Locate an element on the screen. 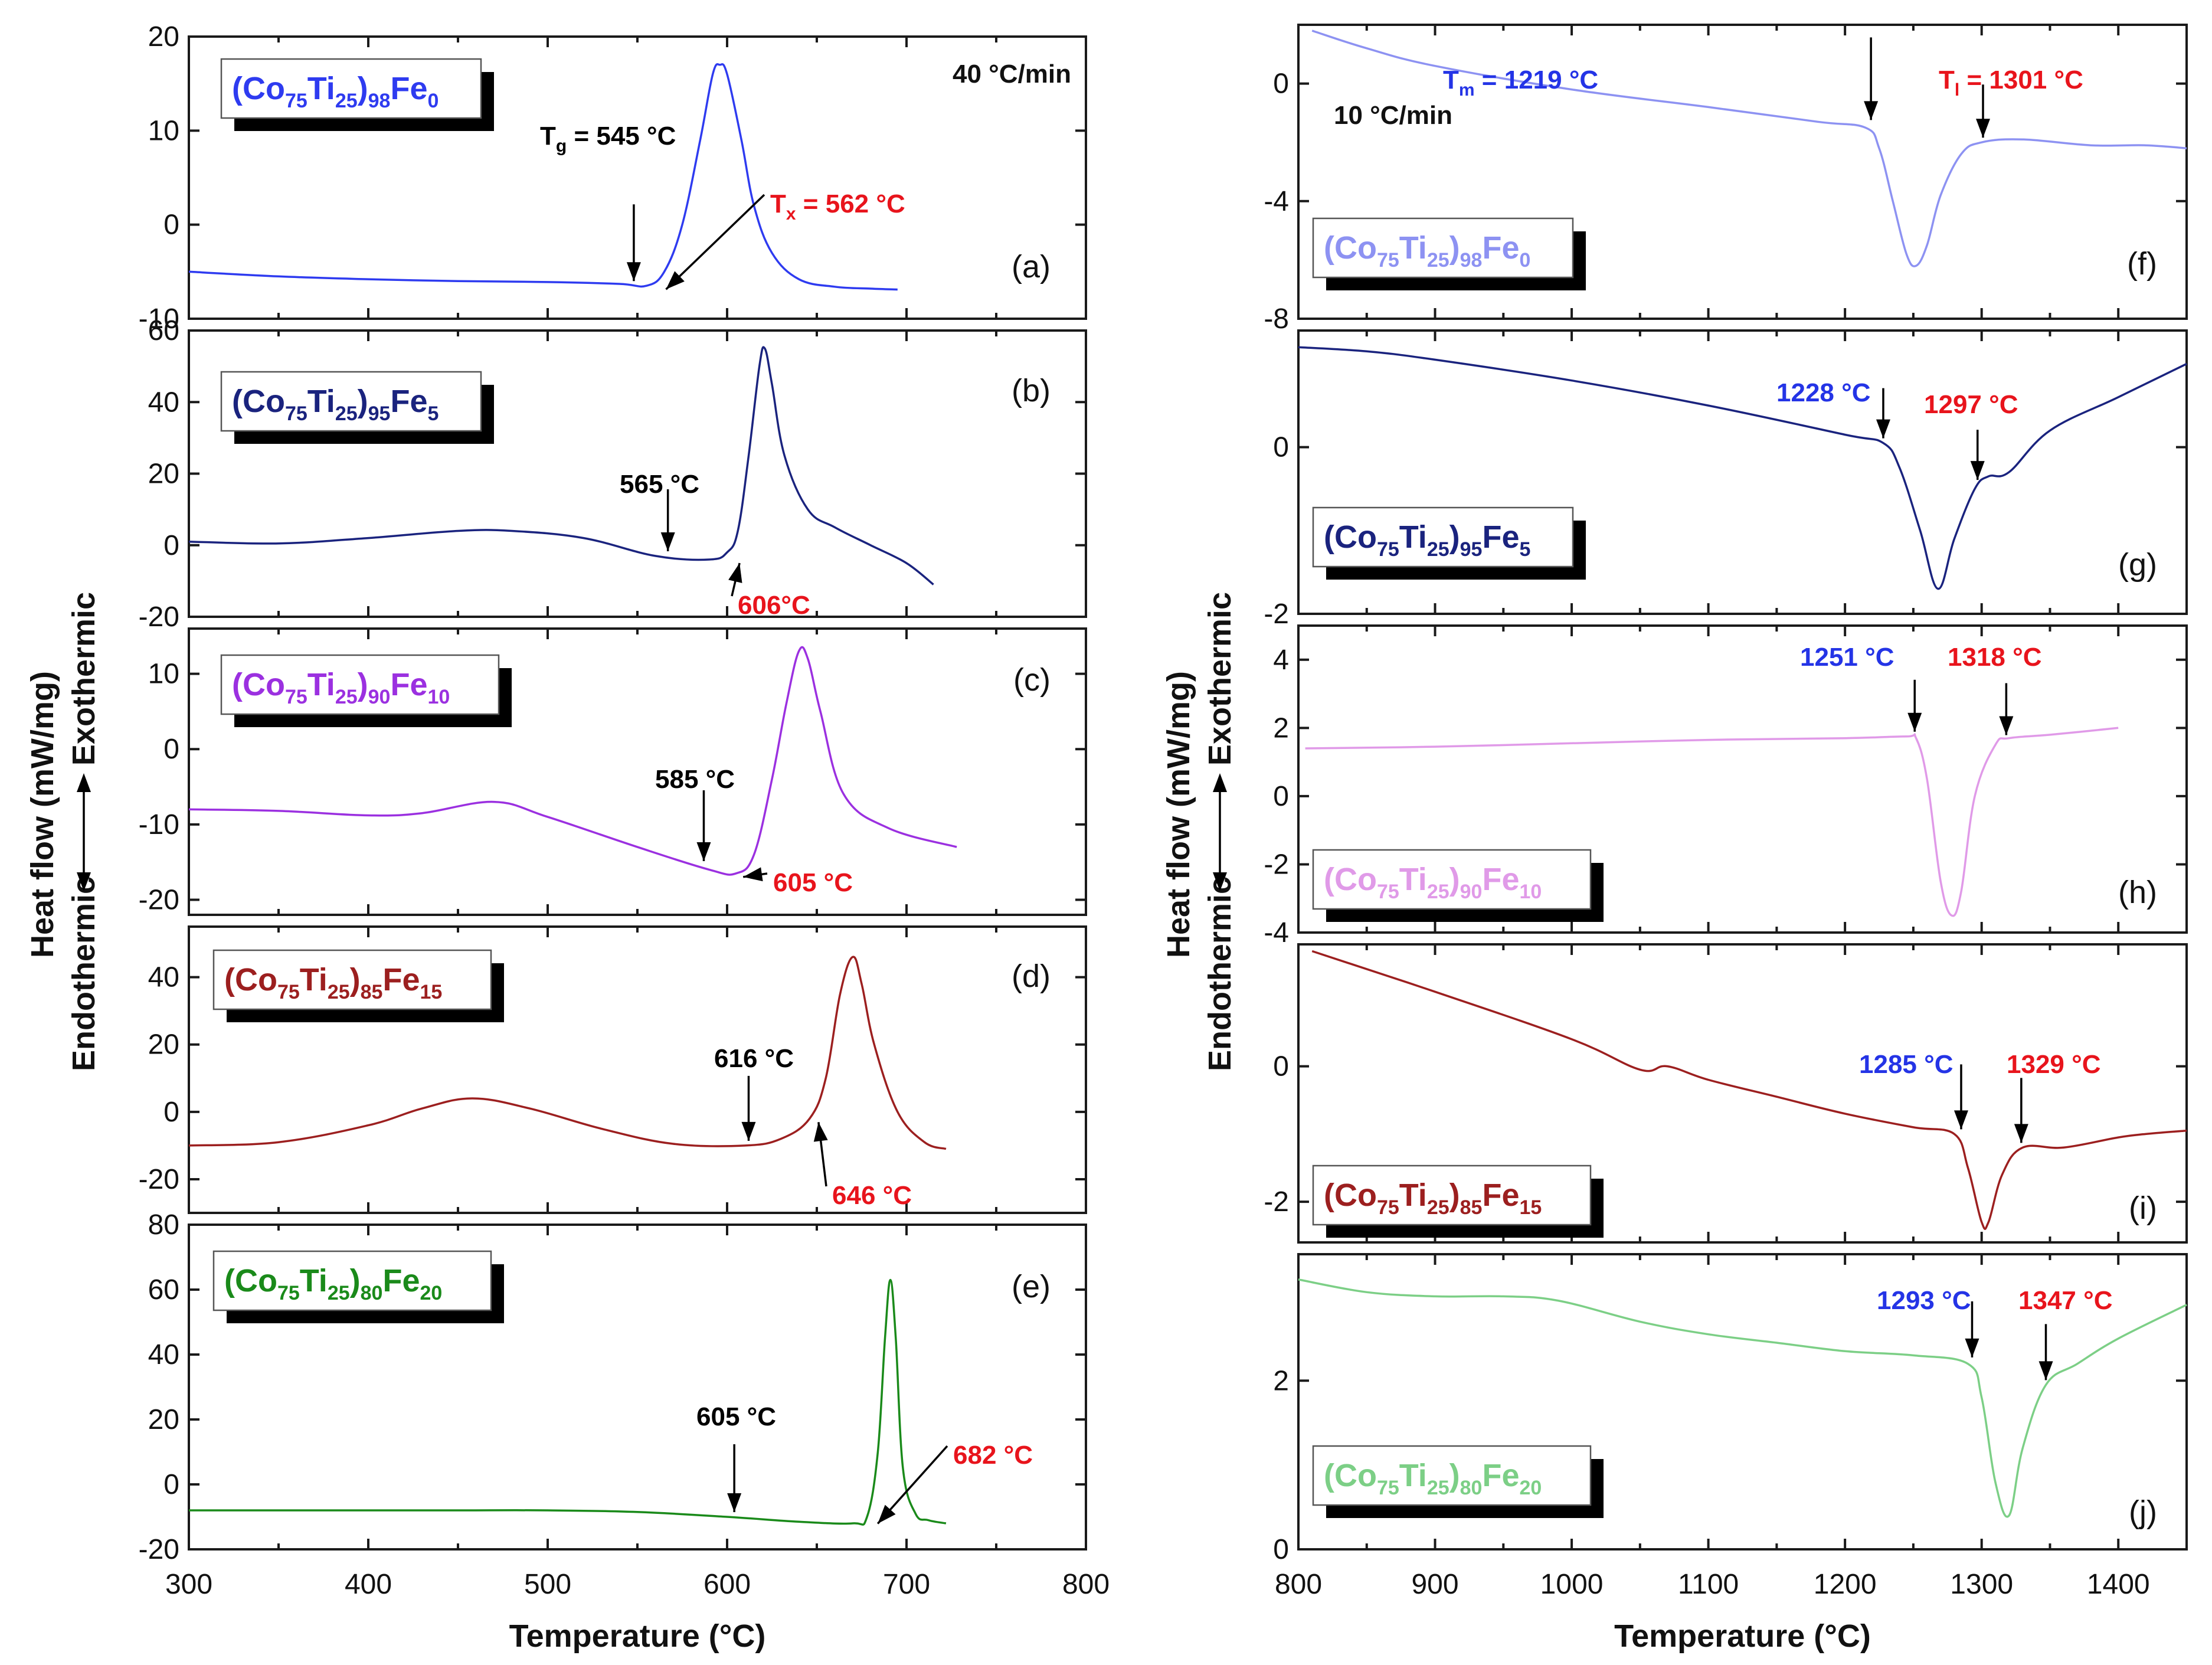 This screenshot has width=2212, height=1665. y-tick-label: 4 is located at coordinates (1281, 660).